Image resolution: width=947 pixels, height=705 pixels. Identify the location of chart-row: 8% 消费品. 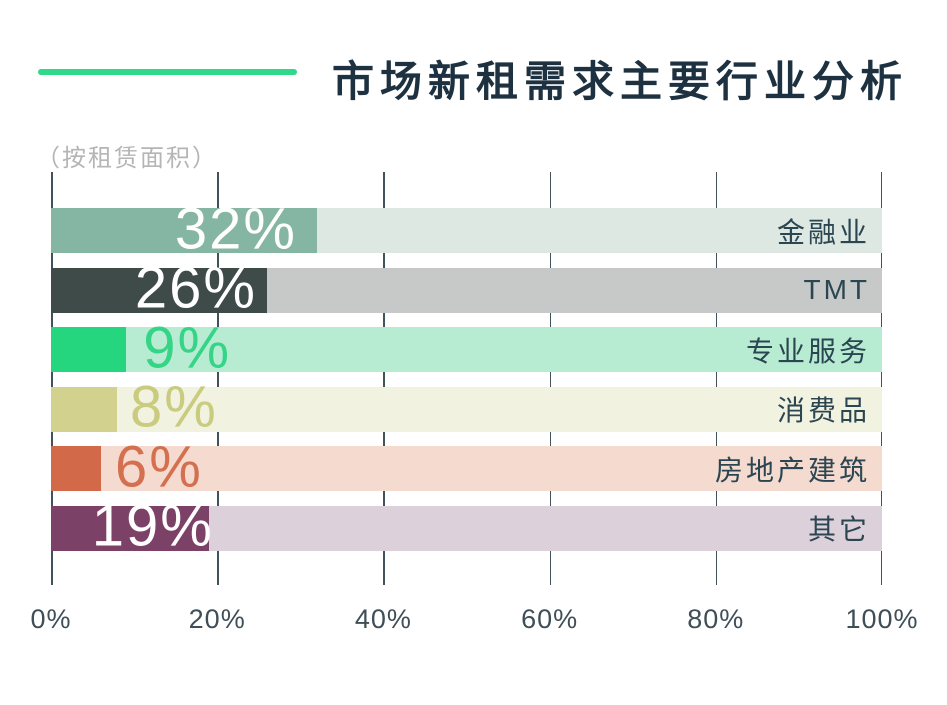
(466, 407).